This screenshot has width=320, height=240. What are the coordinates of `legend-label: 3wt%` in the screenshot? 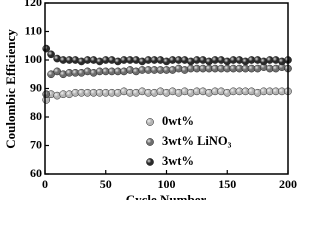 It's located at (178, 161).